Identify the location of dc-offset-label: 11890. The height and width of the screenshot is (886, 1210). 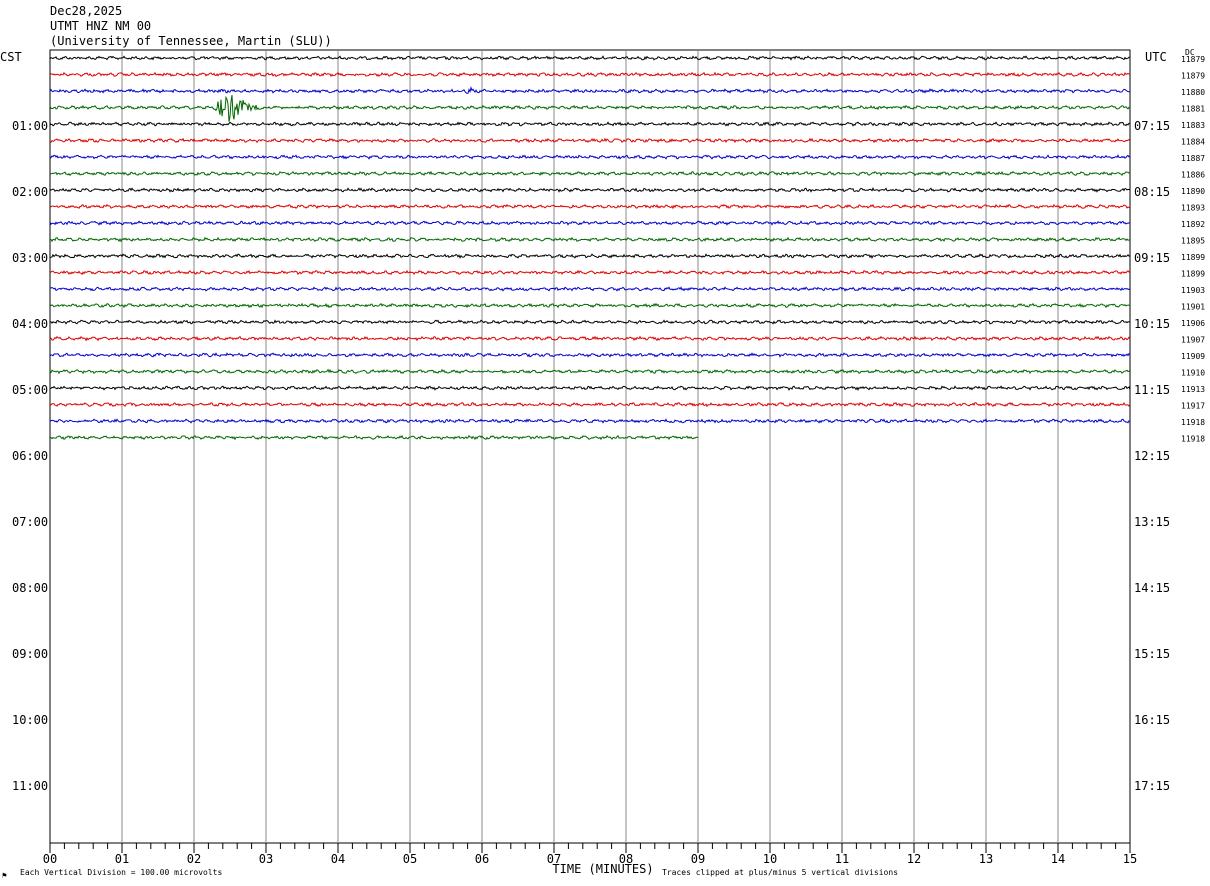
(1193, 191).